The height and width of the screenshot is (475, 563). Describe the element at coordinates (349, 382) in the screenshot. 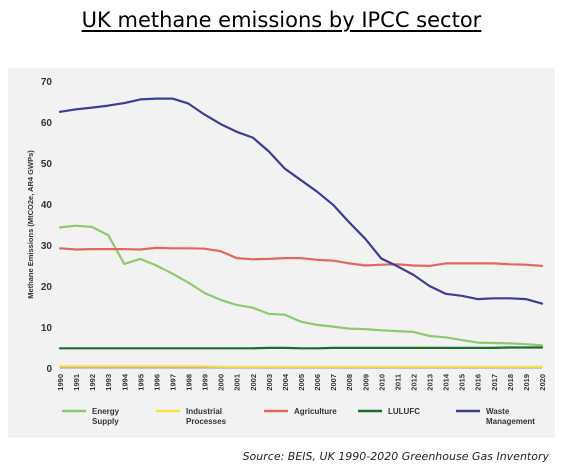

I see `x-tick-label: 2008` at that location.